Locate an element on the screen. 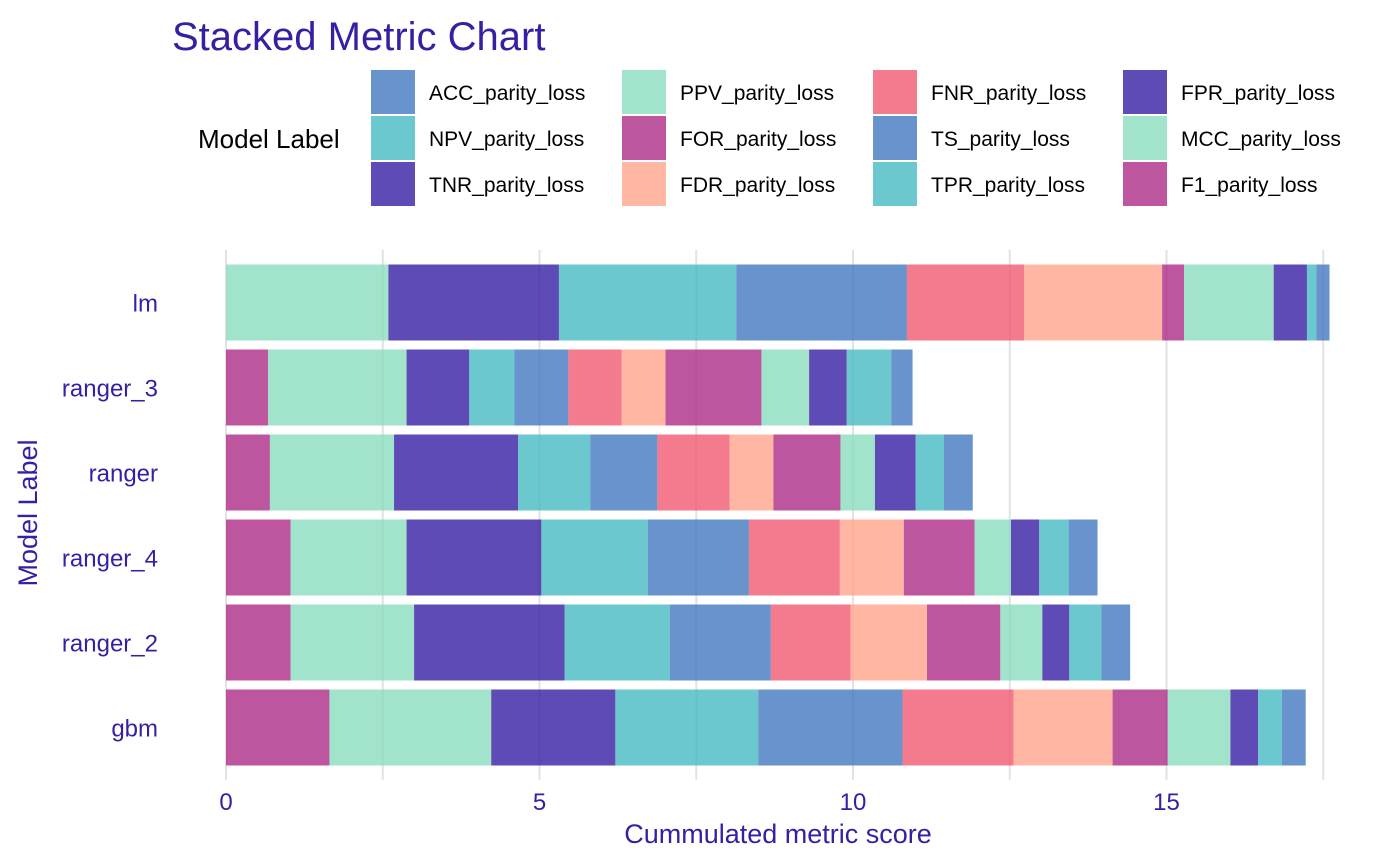 This screenshot has width=1400, height=865. x-tick-label: 5 is located at coordinates (539, 802).